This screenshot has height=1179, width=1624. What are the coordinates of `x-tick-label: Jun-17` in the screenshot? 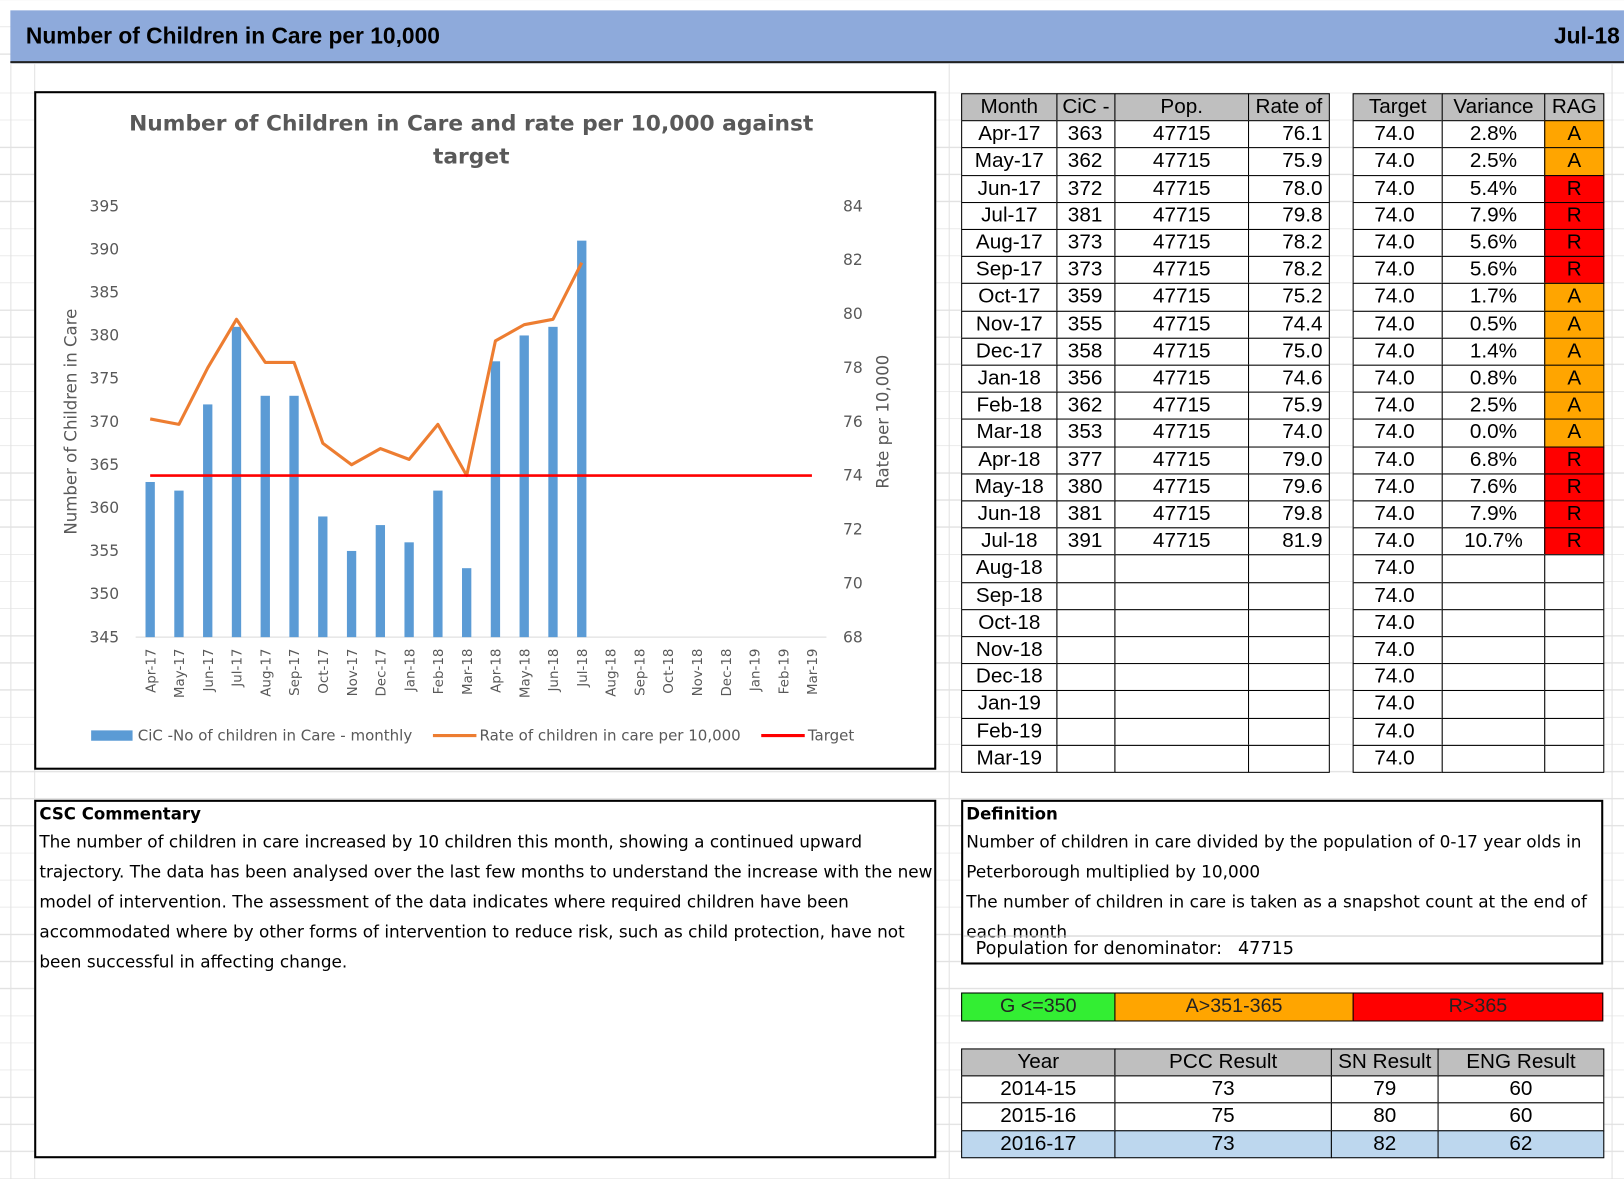 It's located at (209, 671).